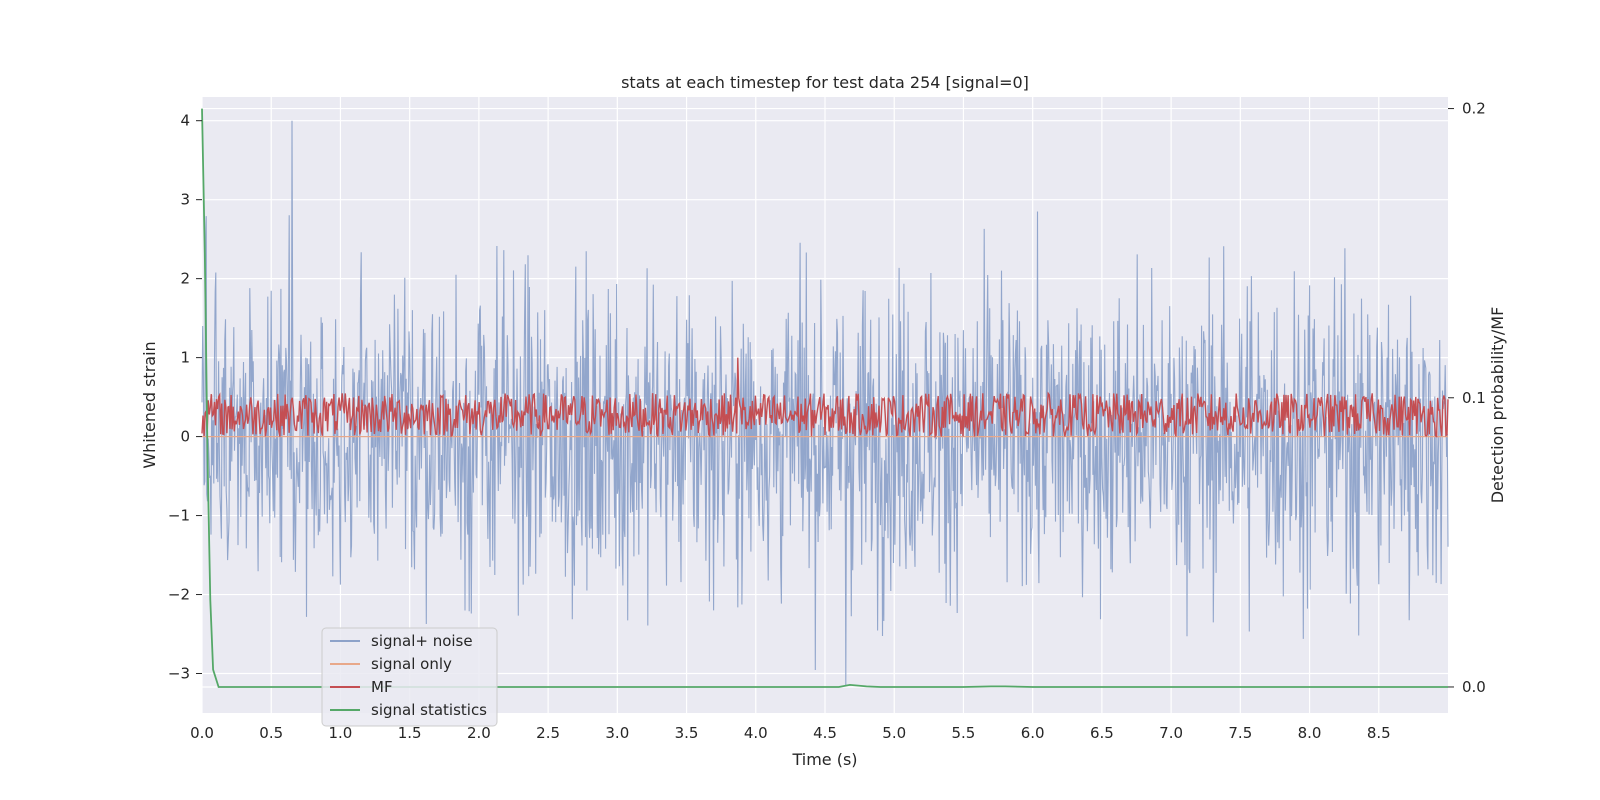 The width and height of the screenshot is (1600, 800). What do you see at coordinates (179, 595) in the screenshot?
I see `y-tick-label: −2` at bounding box center [179, 595].